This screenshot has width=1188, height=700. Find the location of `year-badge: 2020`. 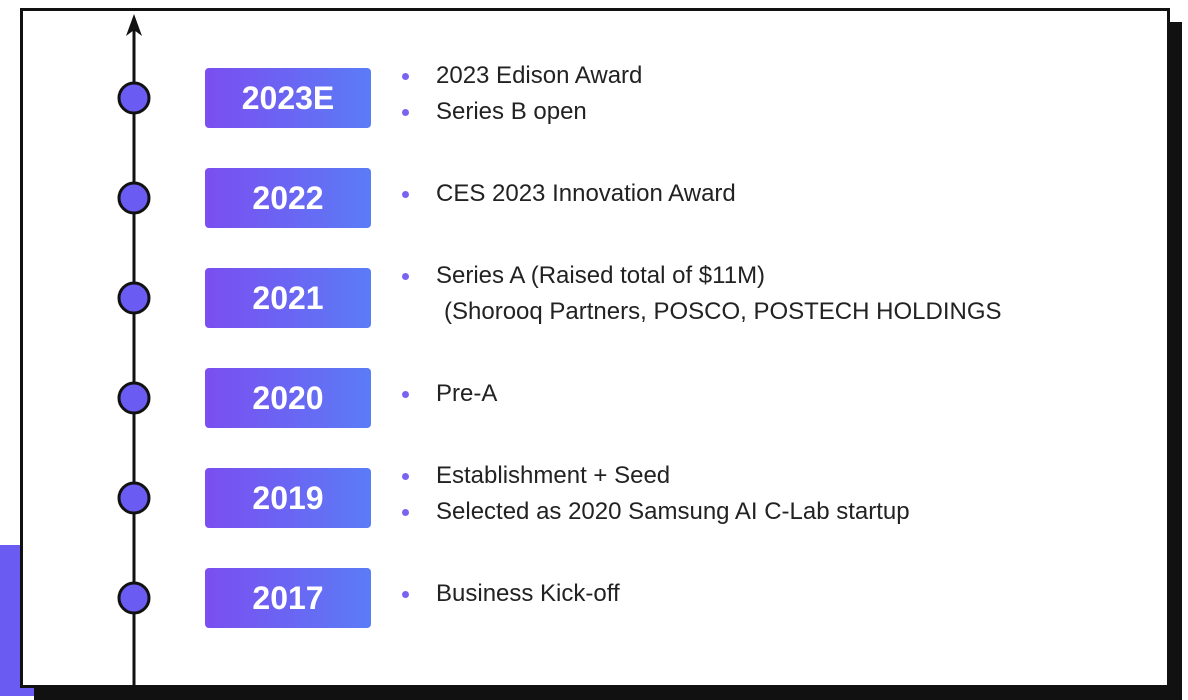

year-badge: 2020 is located at coordinates (288, 398).